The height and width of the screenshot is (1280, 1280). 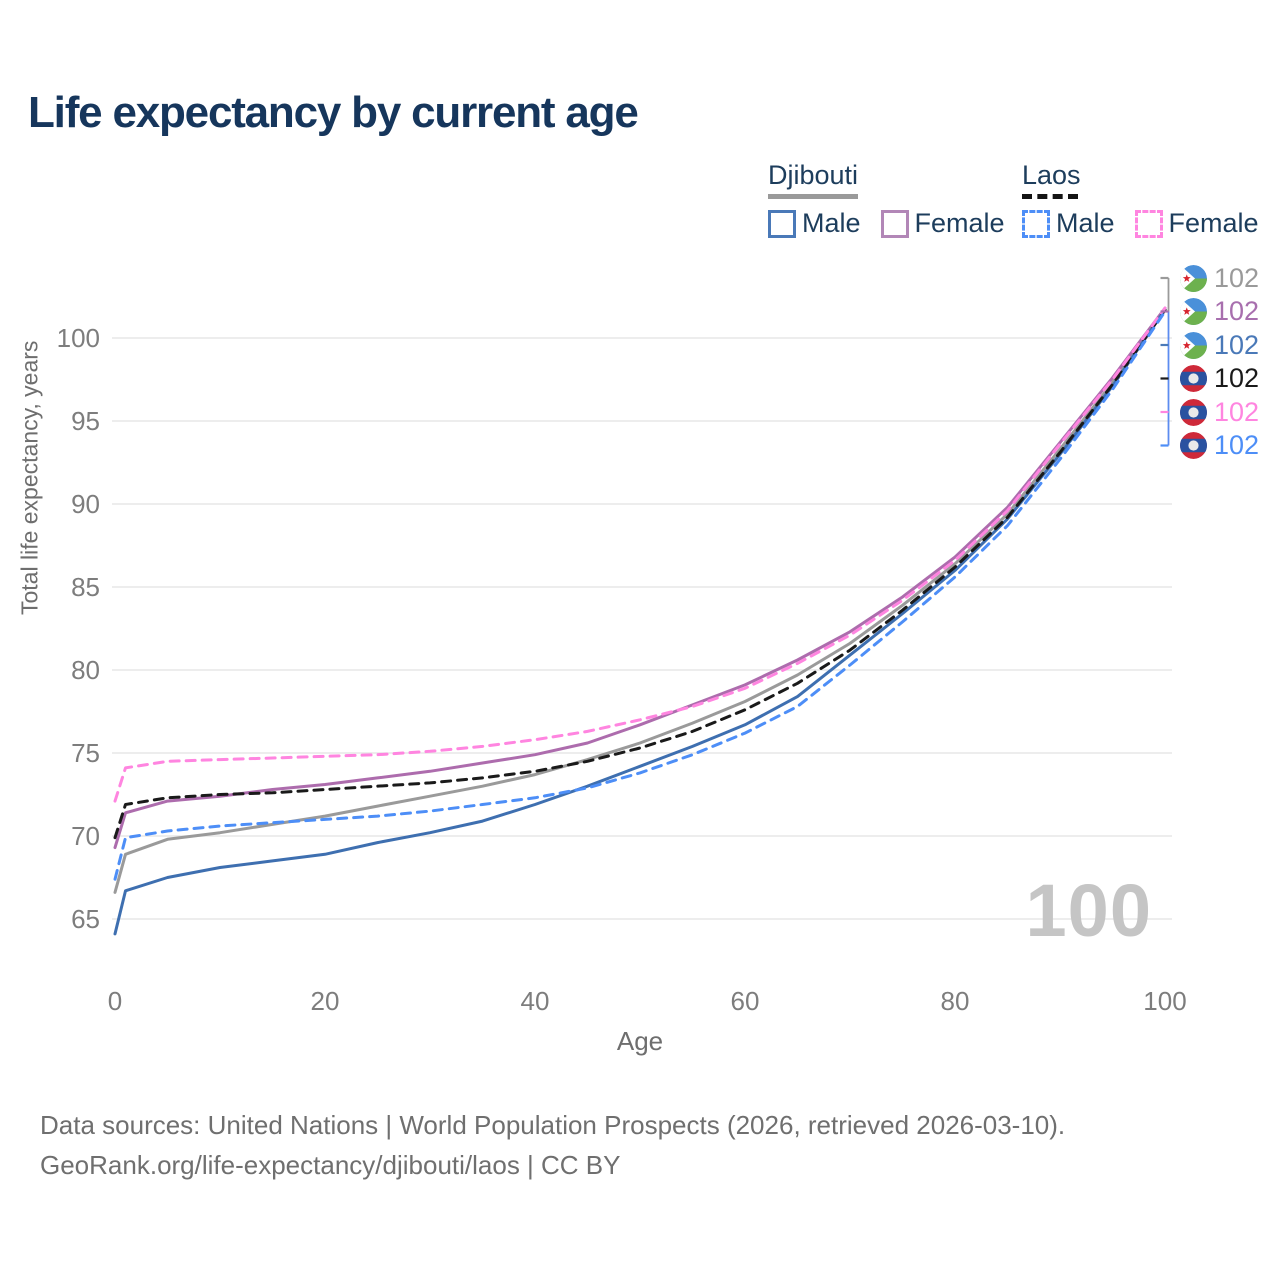 I want to click on y-tick-label: 80, so click(x=85, y=670).